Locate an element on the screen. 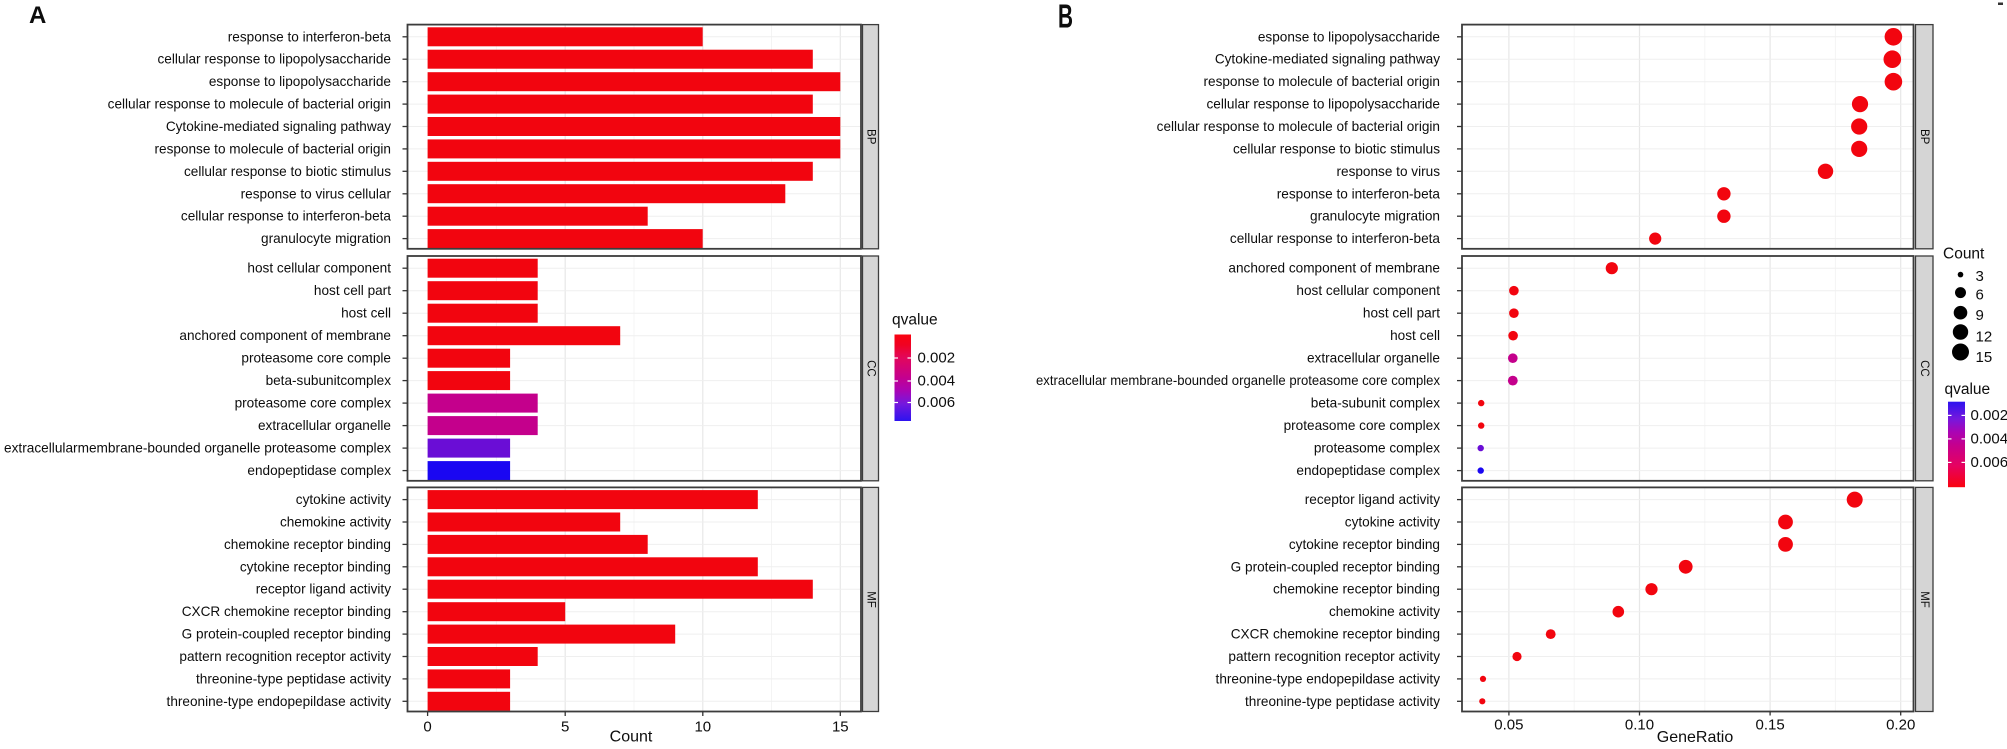 Image resolution: width=2007 pixels, height=749 pixels. svg-text:pattern recognition receptor a: pattern recognition receptor activity is located at coordinates (1334, 656).